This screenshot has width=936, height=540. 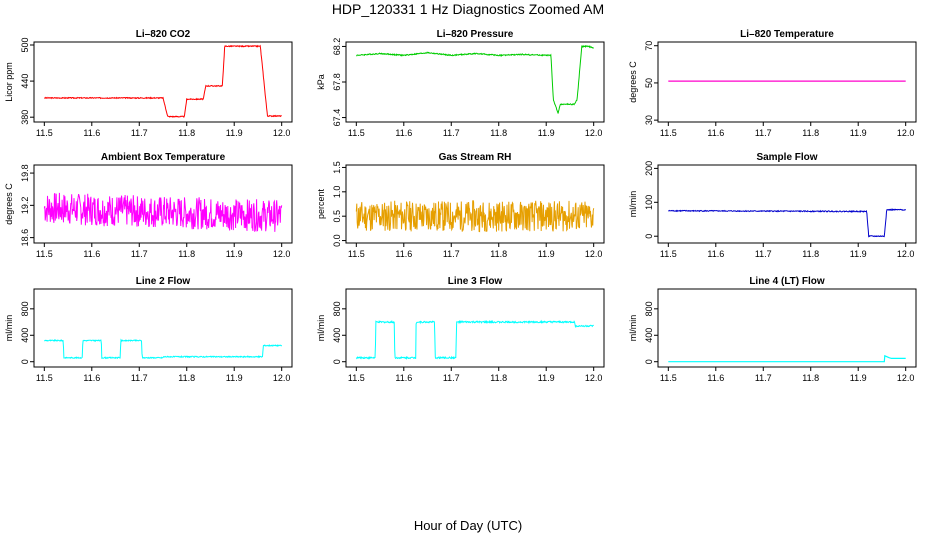 I want to click on y-axis-label-rh: percent, so click(x=321, y=203).